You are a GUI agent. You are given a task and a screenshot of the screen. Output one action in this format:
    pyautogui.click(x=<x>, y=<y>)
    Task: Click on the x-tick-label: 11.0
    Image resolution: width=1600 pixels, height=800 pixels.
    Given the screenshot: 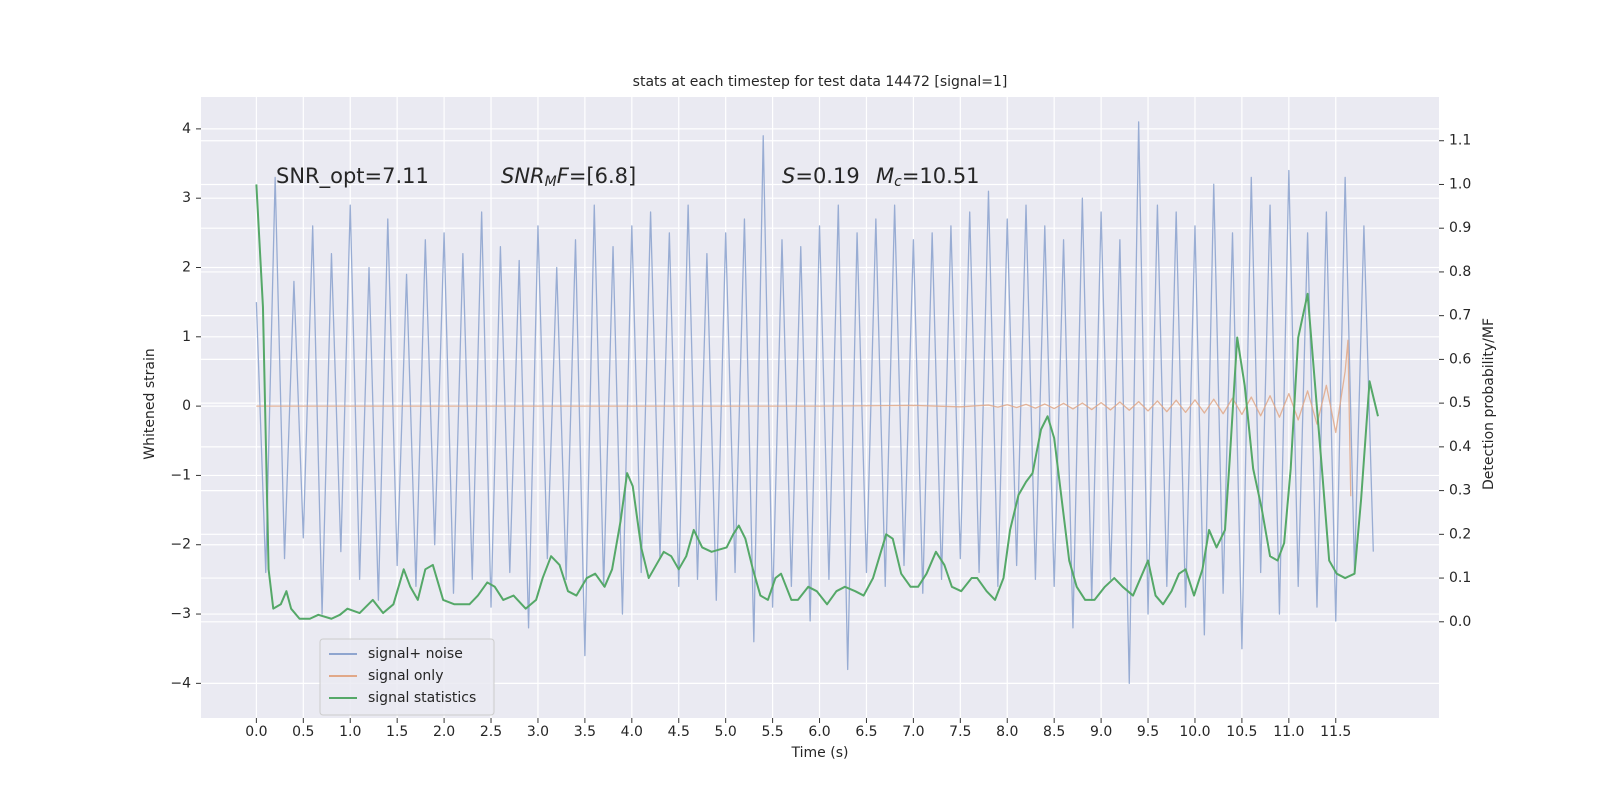 What is the action you would take?
    pyautogui.click(x=1288, y=732)
    